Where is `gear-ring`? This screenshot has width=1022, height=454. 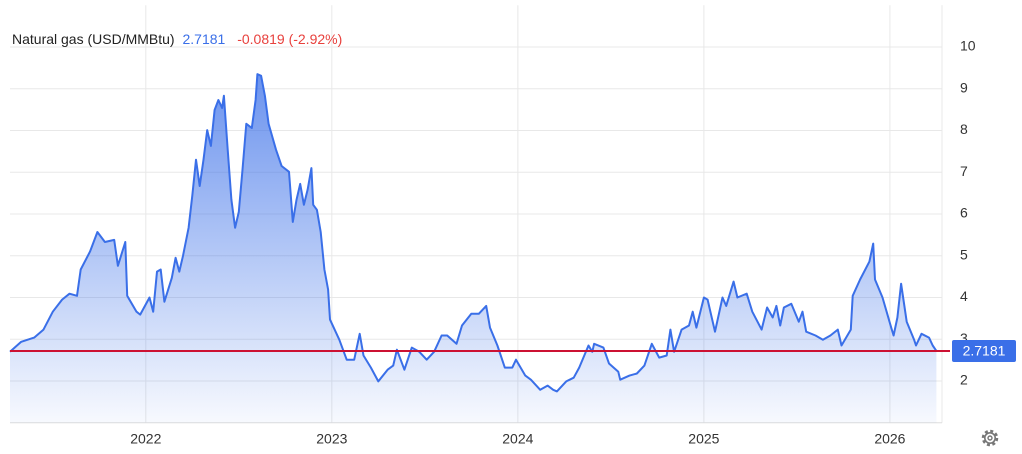
gear-ring is located at coordinates (990, 438).